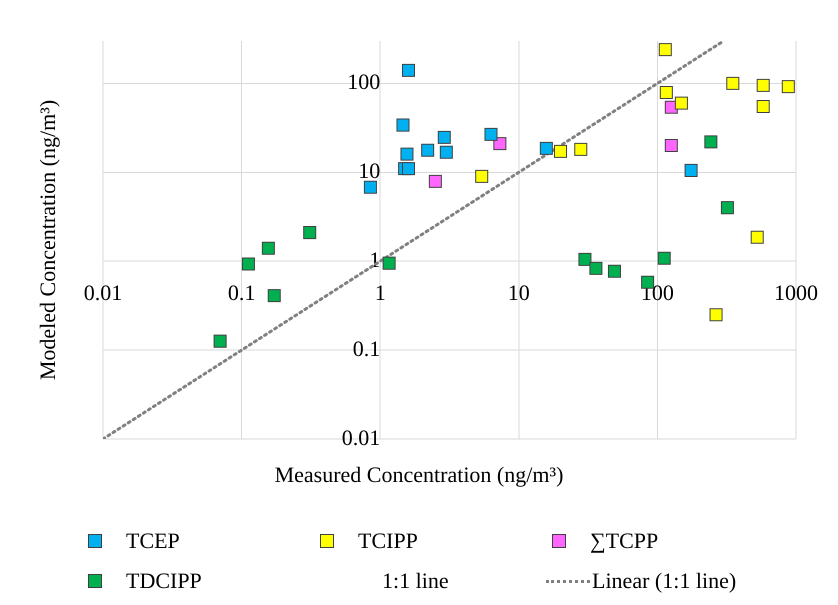  What do you see at coordinates (361, 437) in the screenshot?
I see `y-tick-label: 0.01` at bounding box center [361, 437].